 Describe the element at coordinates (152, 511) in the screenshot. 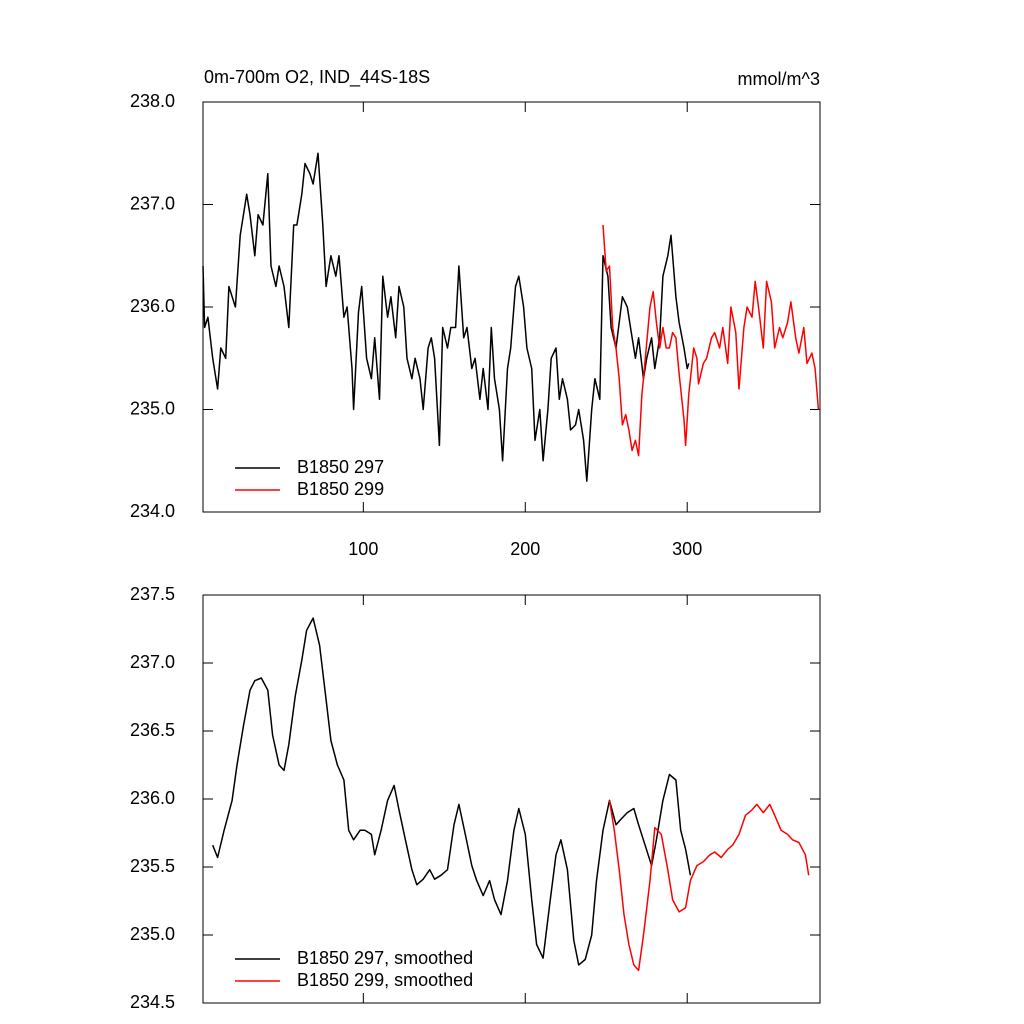

I see `y-tick-label: 234.0` at that location.